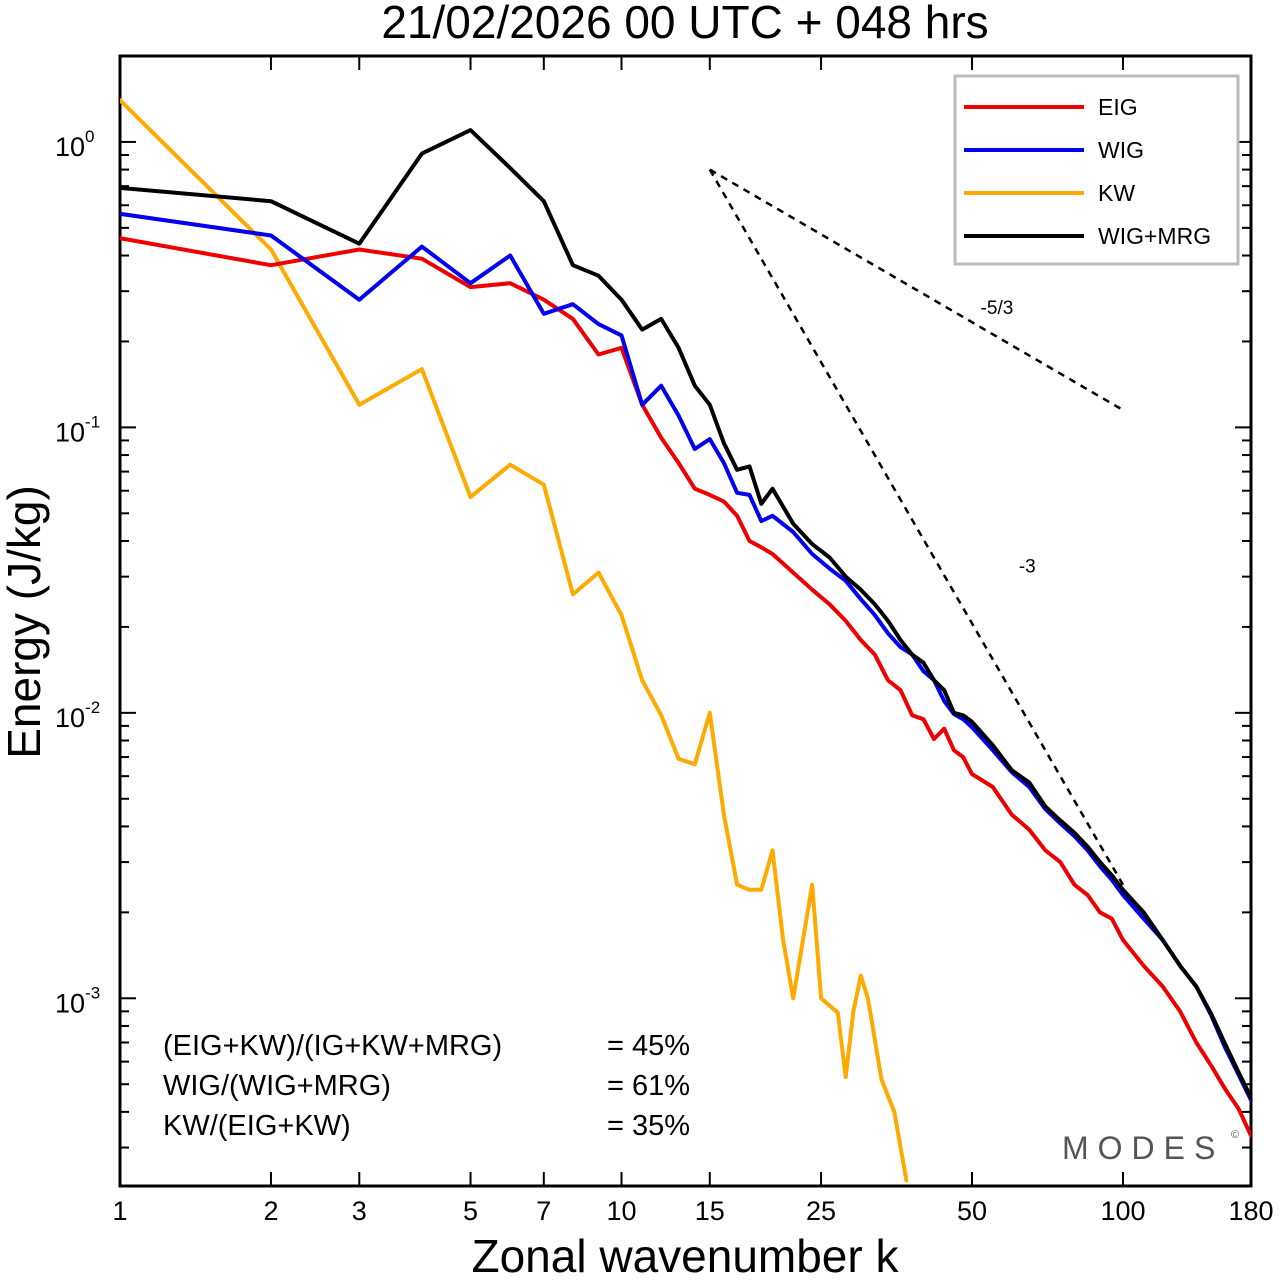 Image resolution: width=1280 pixels, height=1281 pixels. I want to click on legend-label-wig: WIG, so click(1121, 150).